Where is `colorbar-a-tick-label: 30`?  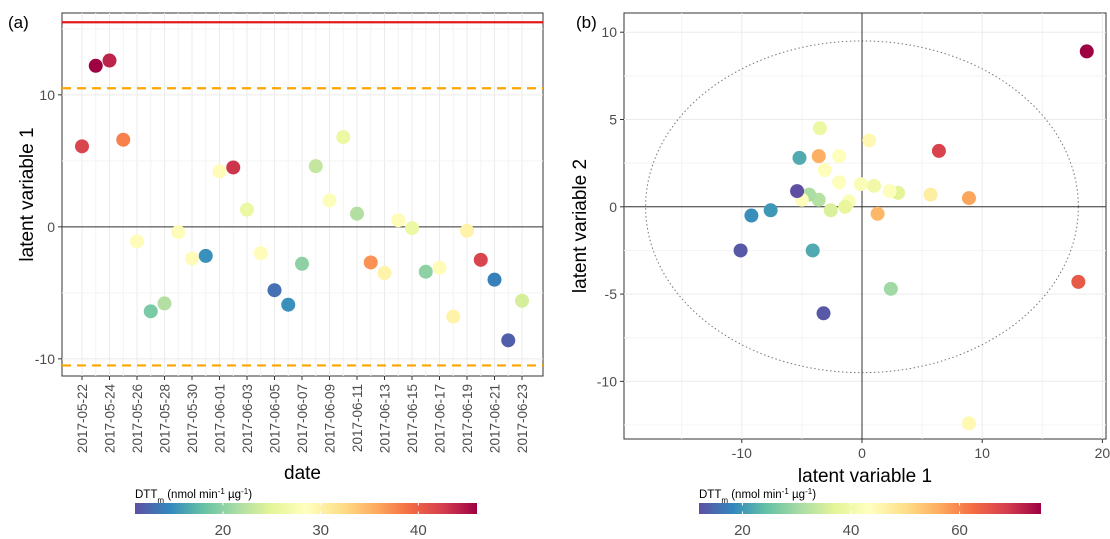
colorbar-a-tick-label: 30 is located at coordinates (320, 530).